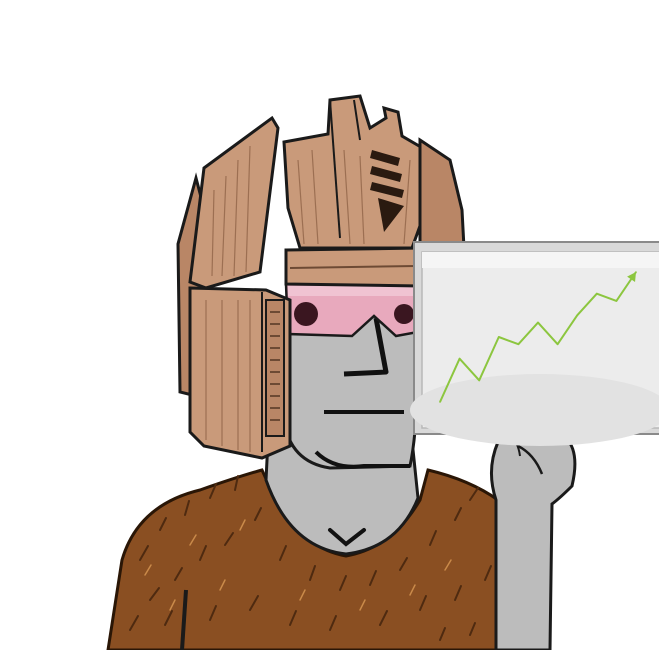 This screenshot has height=650, width=659. Describe the element at coordinates (352, 310) in the screenshot. I see `visor` at that location.